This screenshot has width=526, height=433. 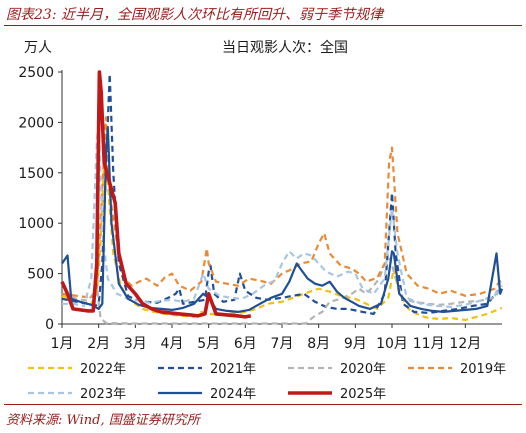 I want to click on x-tick-label: 2月, so click(x=98, y=344).